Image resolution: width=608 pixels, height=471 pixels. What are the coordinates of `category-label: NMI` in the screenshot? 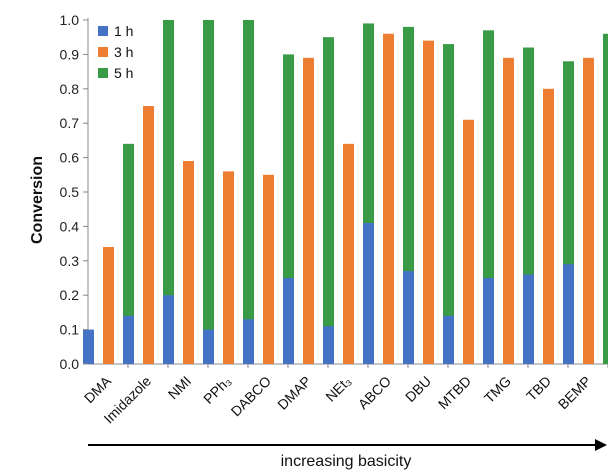 It's located at (179, 387).